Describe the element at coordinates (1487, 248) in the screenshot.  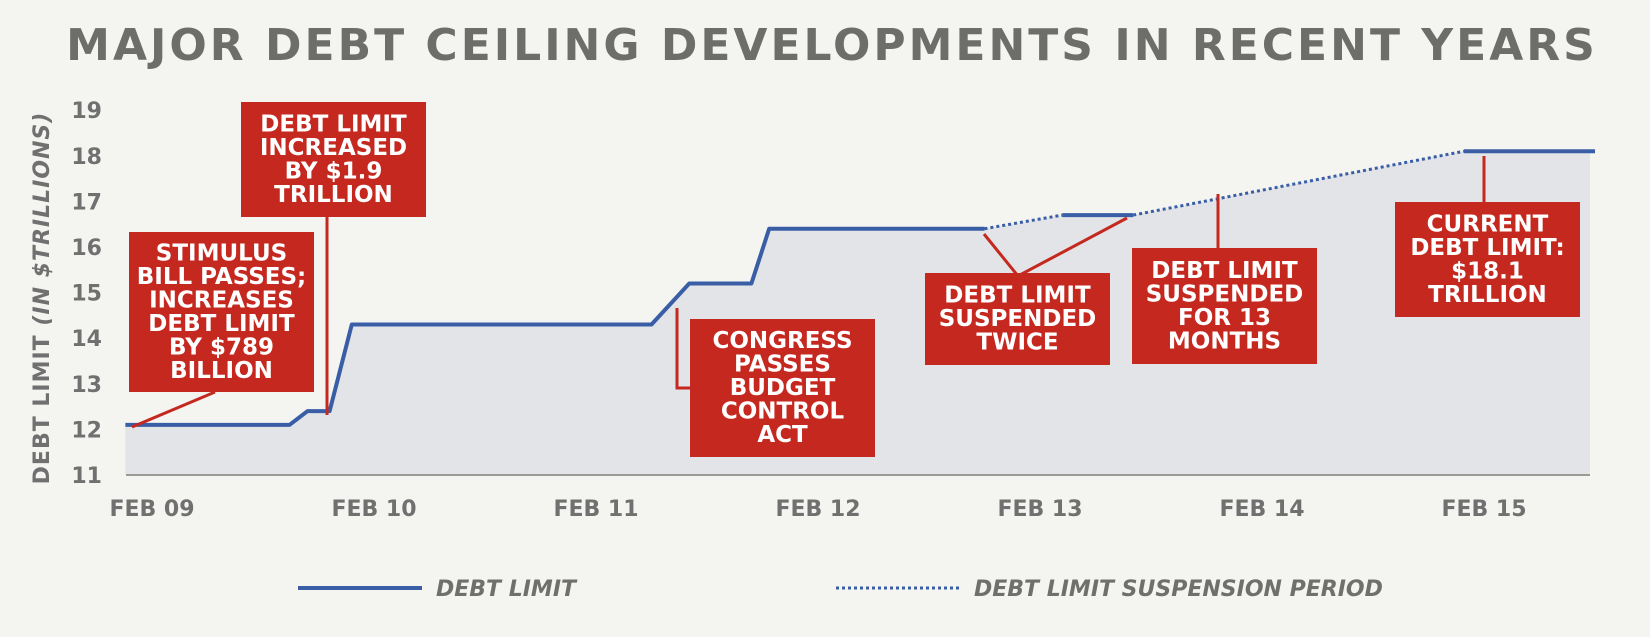
I see `annotation-line: DEBT LIMIT:` at that location.